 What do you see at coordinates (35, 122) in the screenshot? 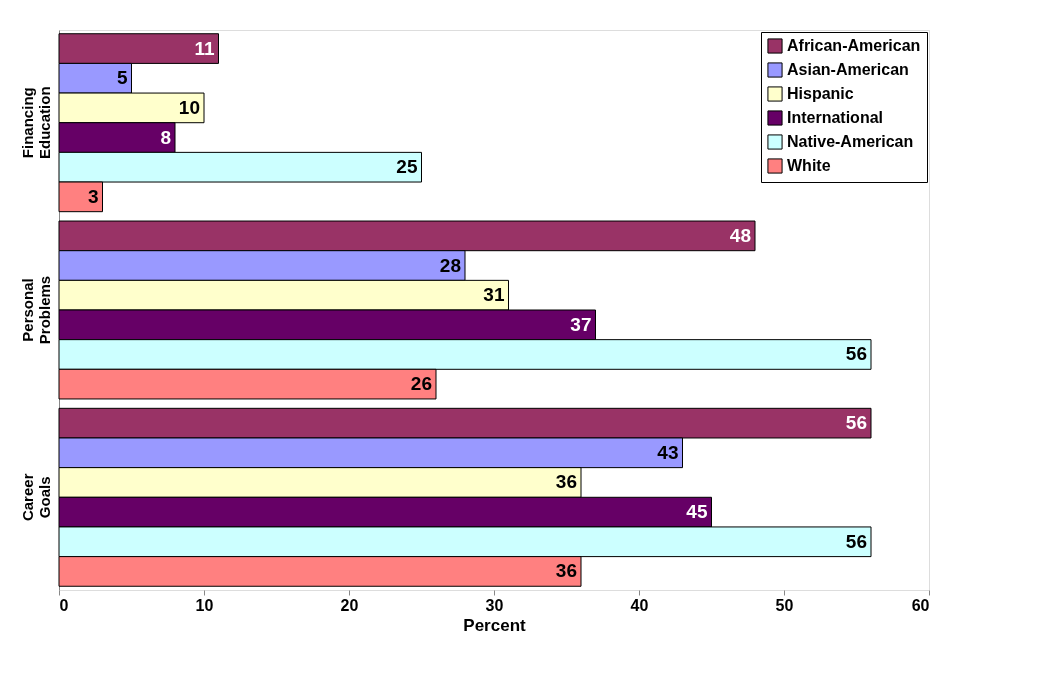
I see `y-tick-label: Financing Education` at bounding box center [35, 122].